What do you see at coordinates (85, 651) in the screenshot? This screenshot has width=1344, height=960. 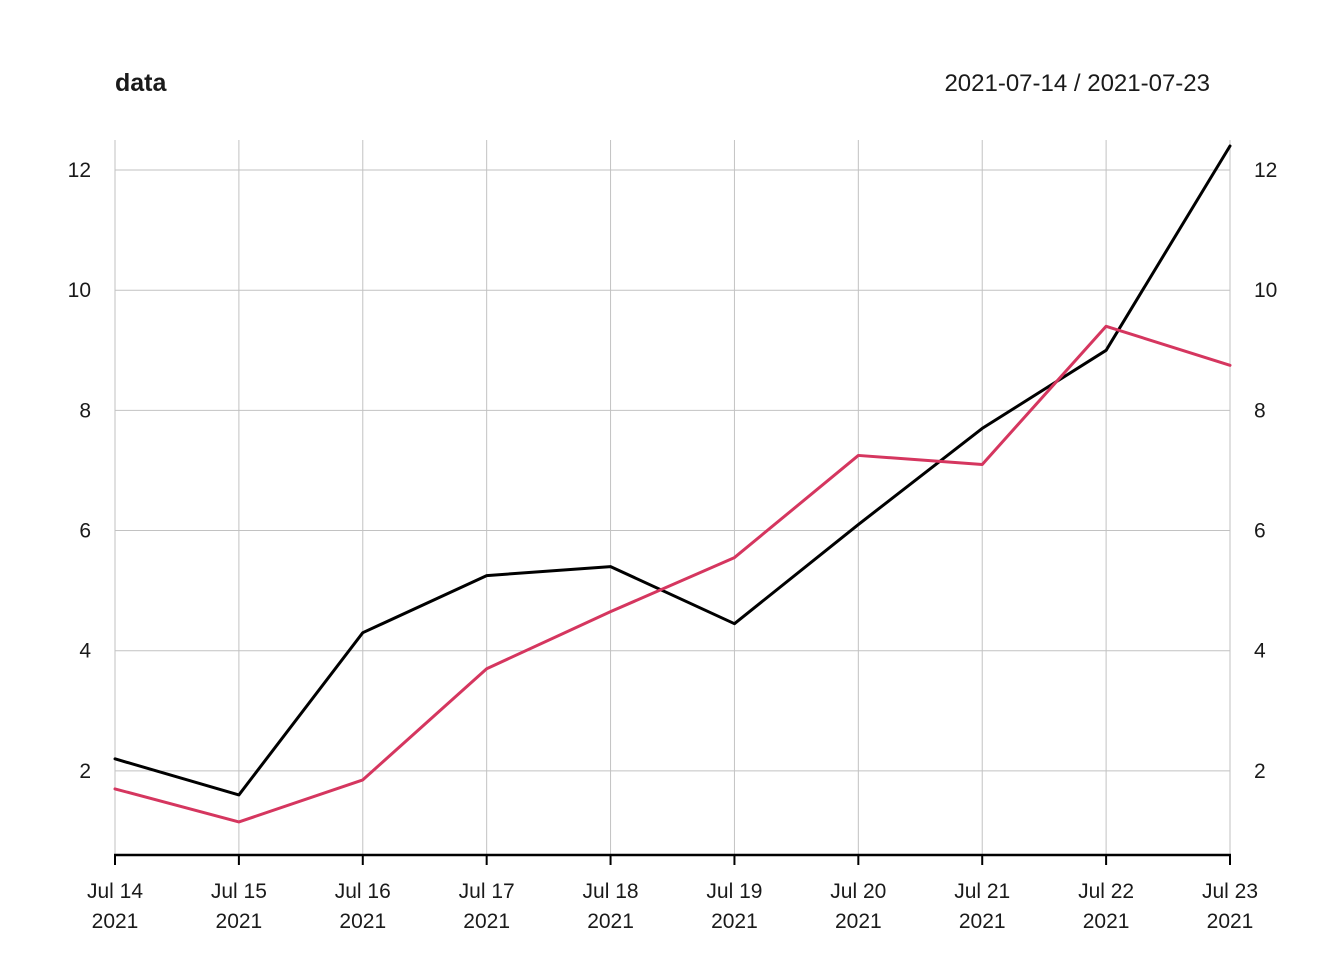 I see `y-axis-tick-label-left: 4` at bounding box center [85, 651].